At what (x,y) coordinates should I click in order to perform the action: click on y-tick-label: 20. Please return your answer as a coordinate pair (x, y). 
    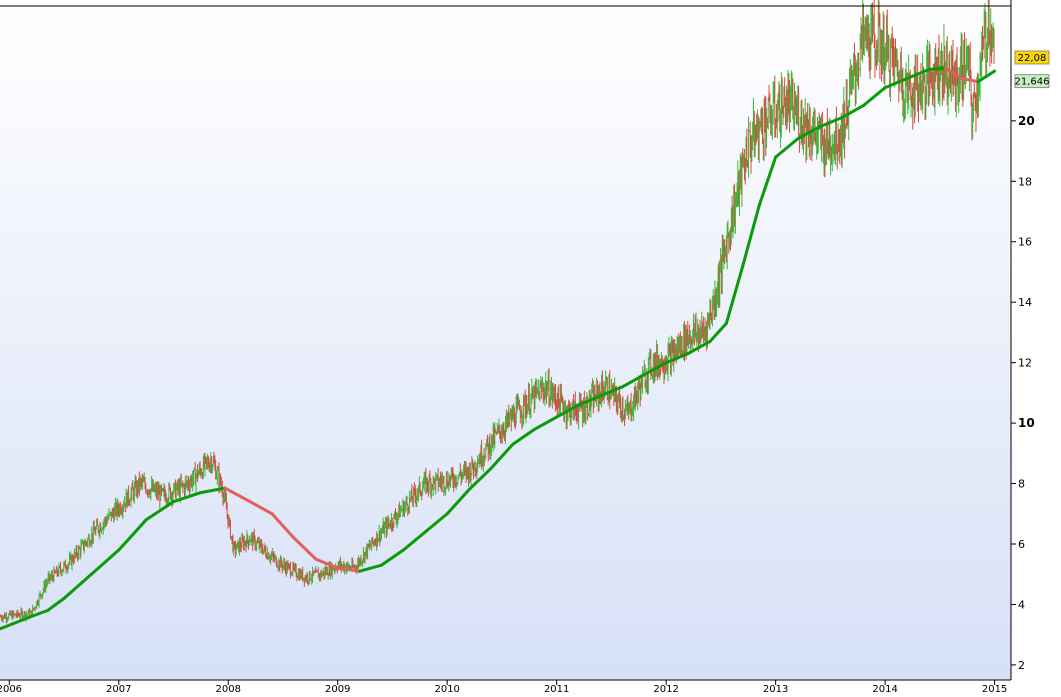
    Looking at the image, I should click on (1026, 121).